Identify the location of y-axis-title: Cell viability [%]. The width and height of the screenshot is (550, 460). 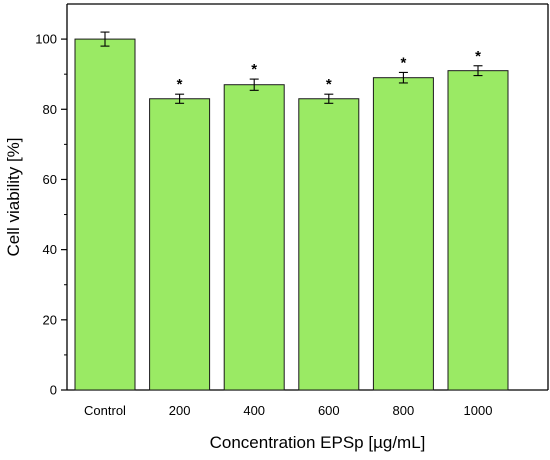
(13, 196).